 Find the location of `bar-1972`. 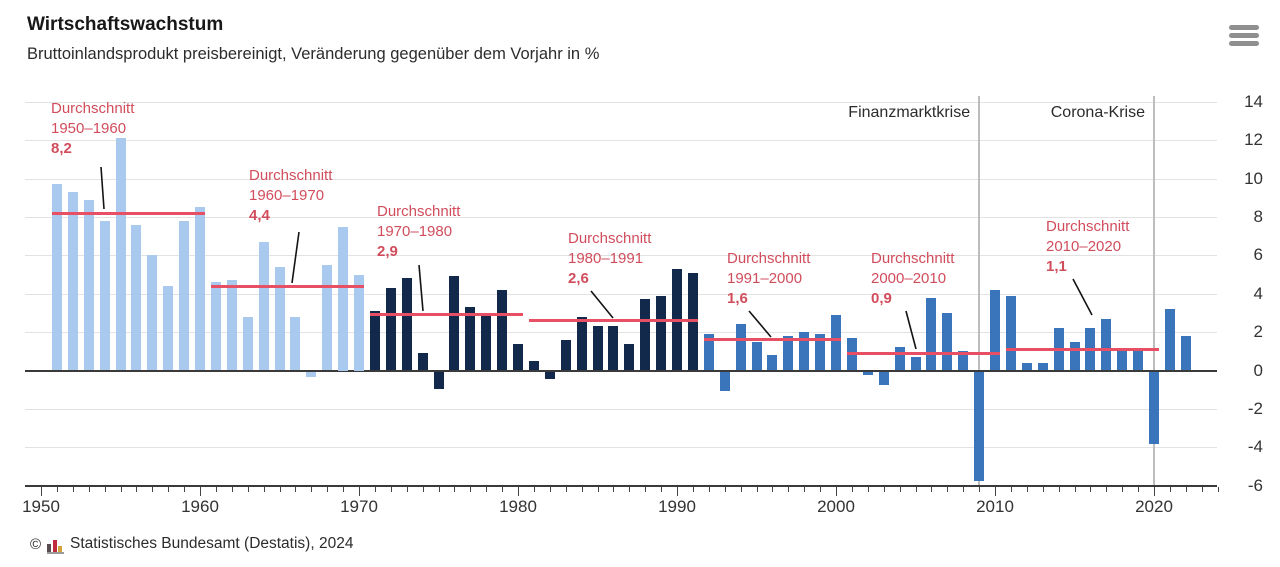

bar-1972 is located at coordinates (390, 329).